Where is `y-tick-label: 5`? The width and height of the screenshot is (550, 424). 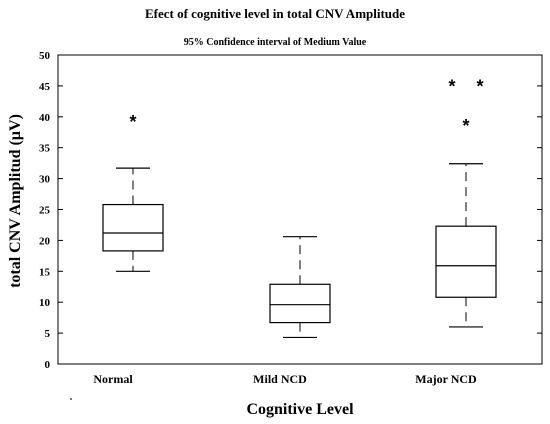
y-tick-label: 5 is located at coordinates (48, 334).